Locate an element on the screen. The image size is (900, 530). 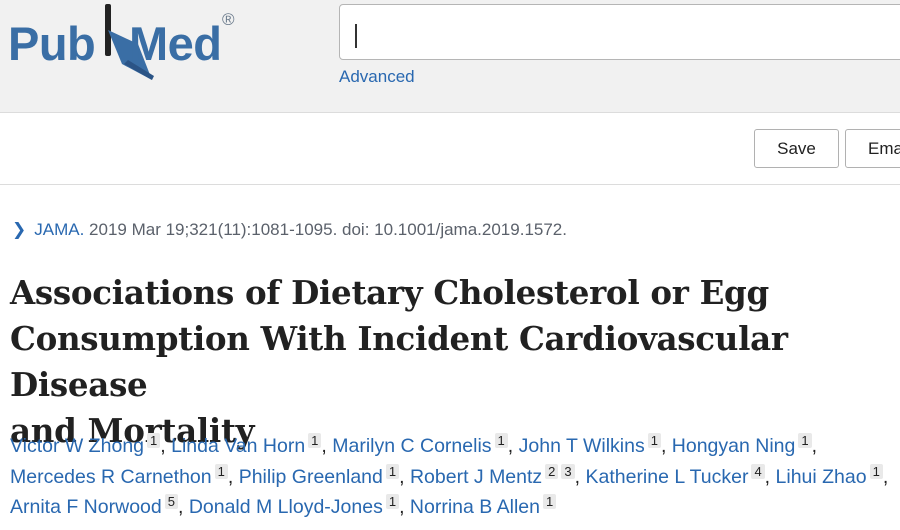
text-caret is located at coordinates (356, 36).